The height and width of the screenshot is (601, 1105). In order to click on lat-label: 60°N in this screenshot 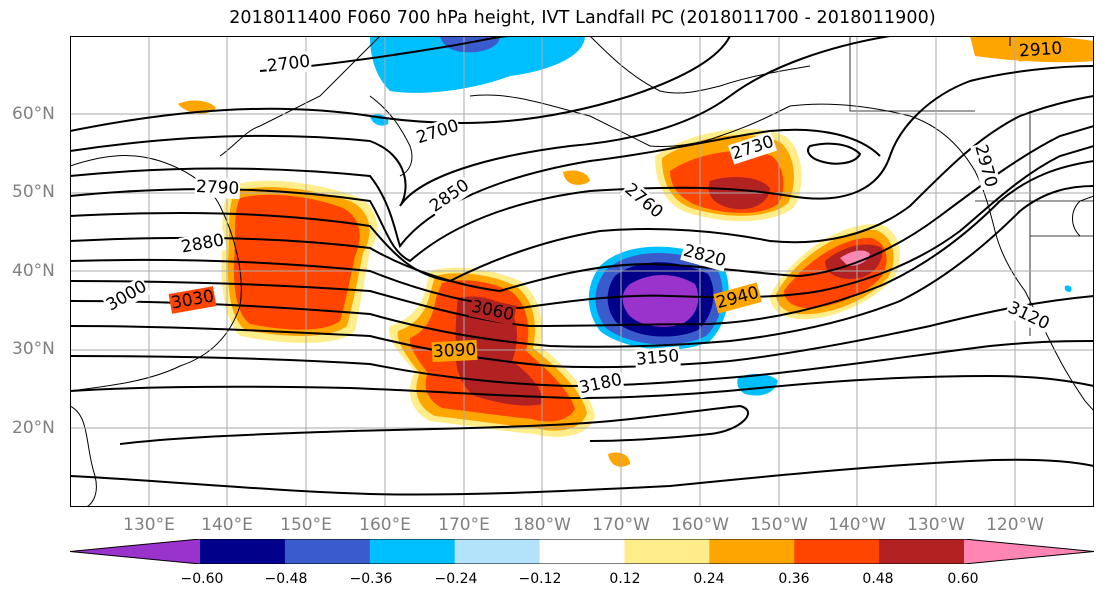, I will do `click(33, 114)`.